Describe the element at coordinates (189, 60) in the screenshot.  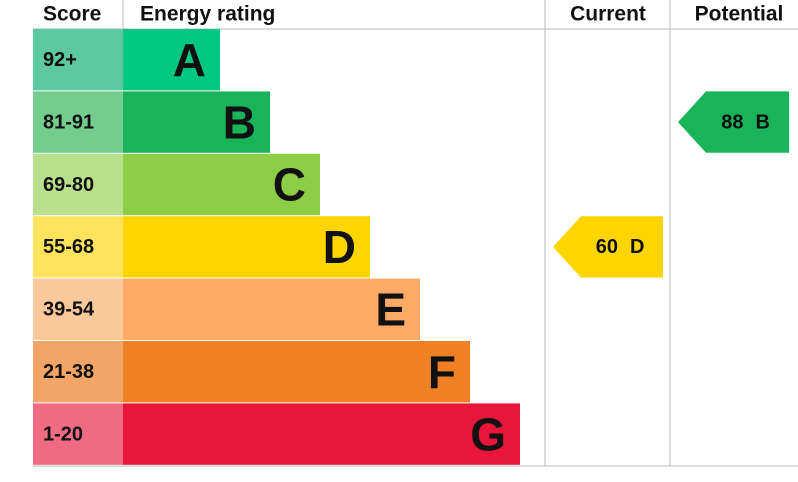
I see `band-letter: A` at that location.